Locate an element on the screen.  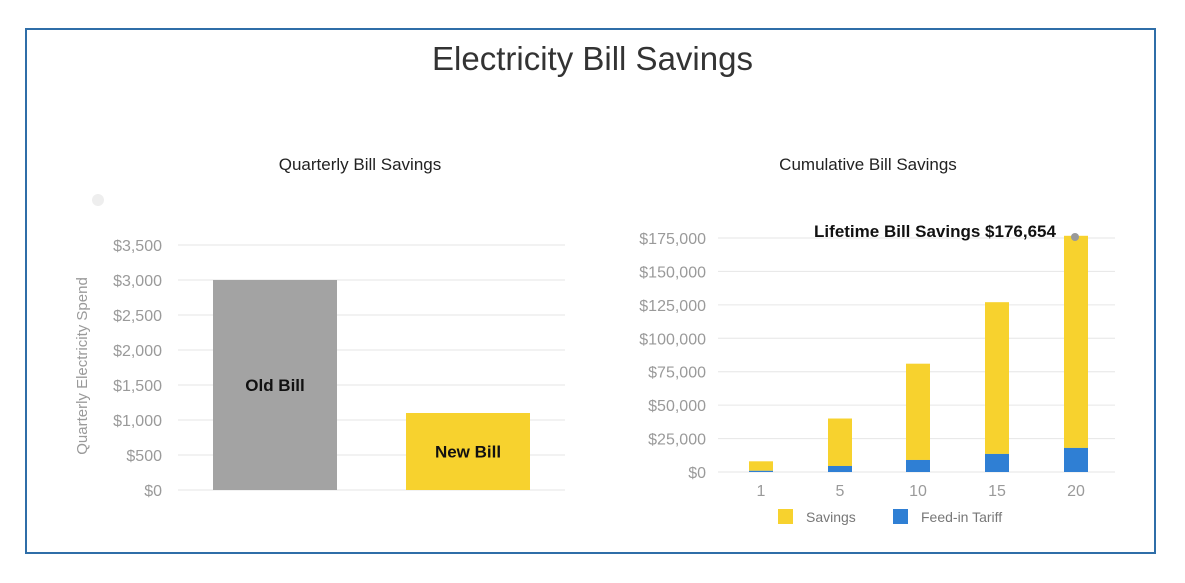
y-tick-label: $25,000 is located at coordinates (677, 440).